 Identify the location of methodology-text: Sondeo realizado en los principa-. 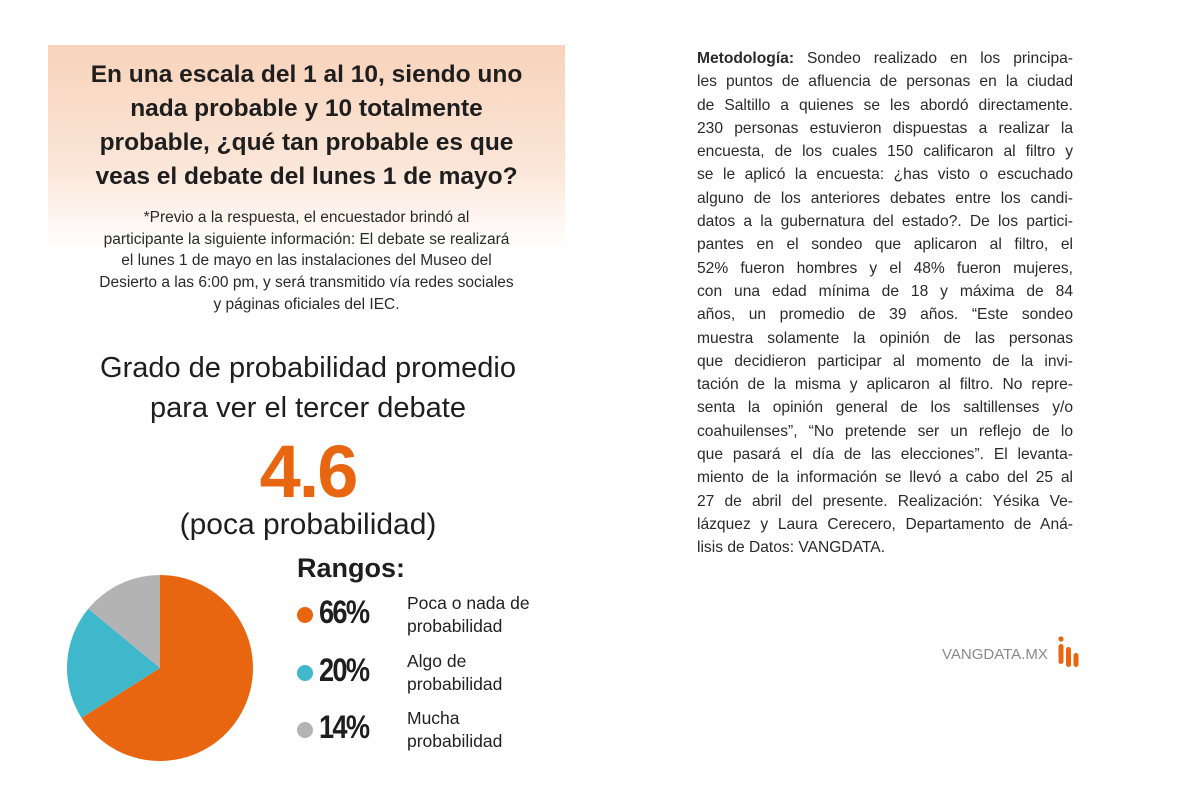
(933, 58).